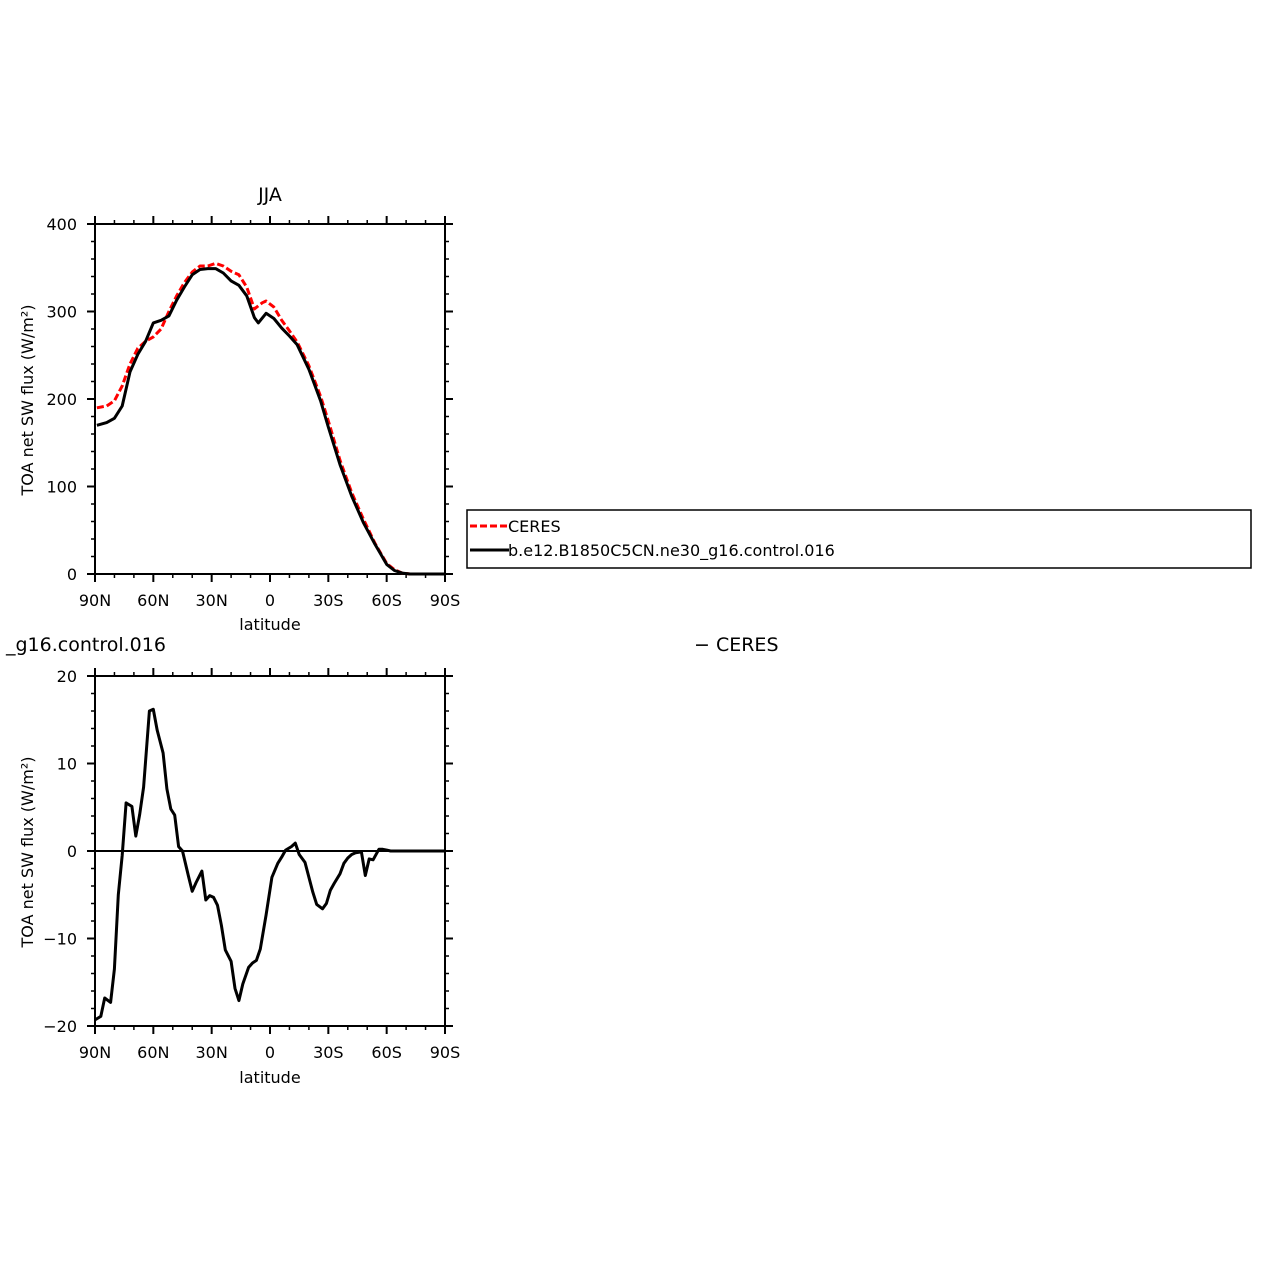 The width and height of the screenshot is (1270, 1269). I want to click on bottom-series-group, so click(269, 864).